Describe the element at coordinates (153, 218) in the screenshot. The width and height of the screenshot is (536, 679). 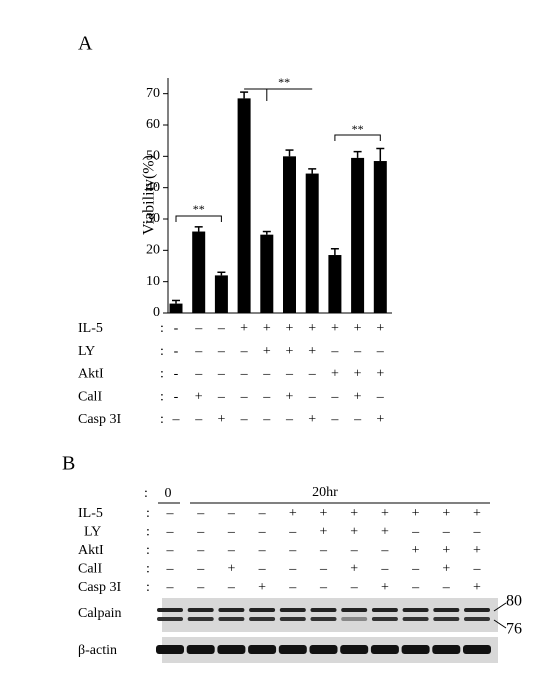
I see `y-tick-label: 30` at that location.